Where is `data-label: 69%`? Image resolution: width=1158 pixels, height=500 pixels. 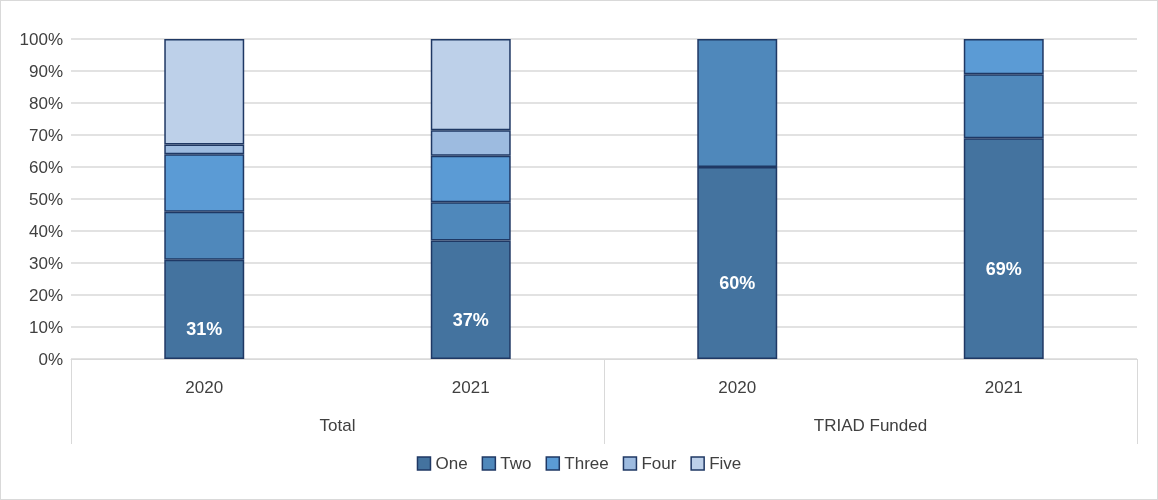 data-label: 69% is located at coordinates (1003, 268).